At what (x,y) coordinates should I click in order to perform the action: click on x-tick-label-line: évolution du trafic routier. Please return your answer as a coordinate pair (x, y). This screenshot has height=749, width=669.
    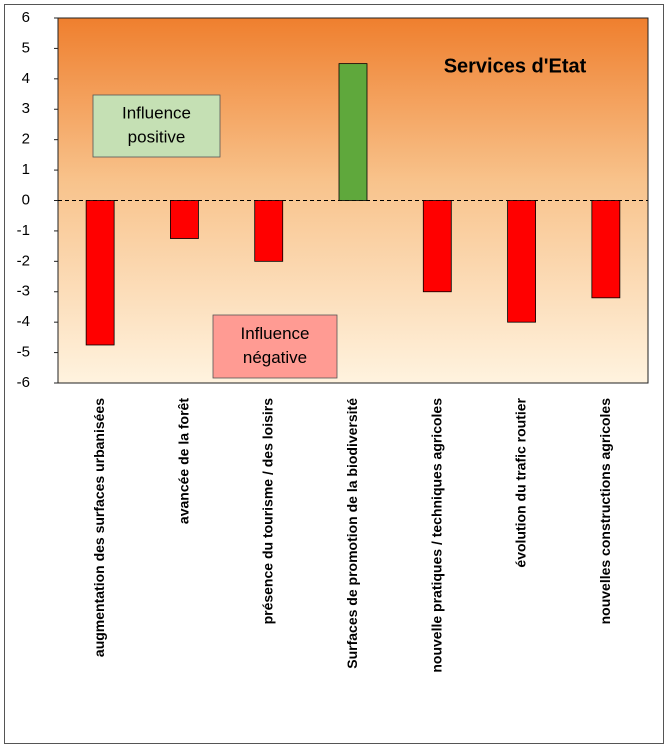
    Looking at the image, I should click on (520, 482).